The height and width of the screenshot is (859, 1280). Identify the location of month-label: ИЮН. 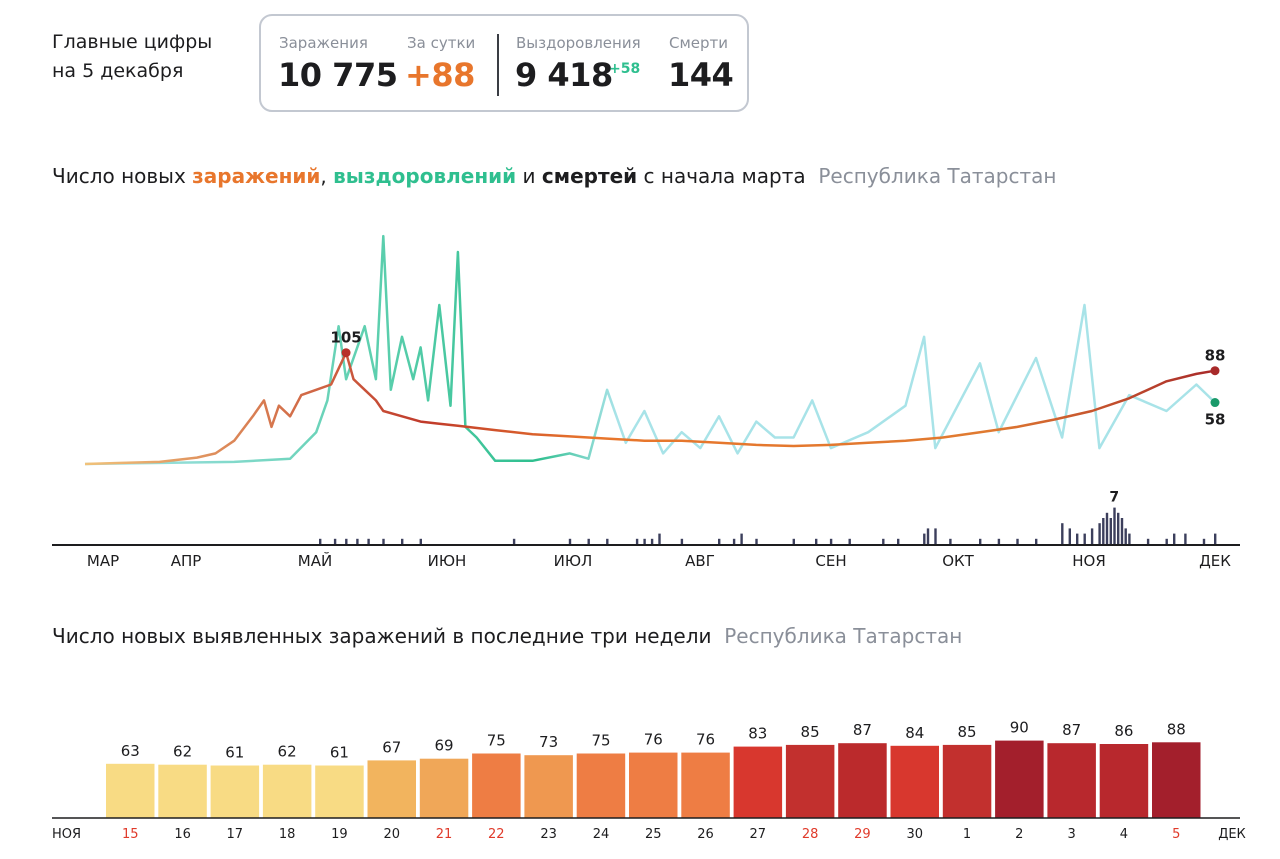
(447, 561).